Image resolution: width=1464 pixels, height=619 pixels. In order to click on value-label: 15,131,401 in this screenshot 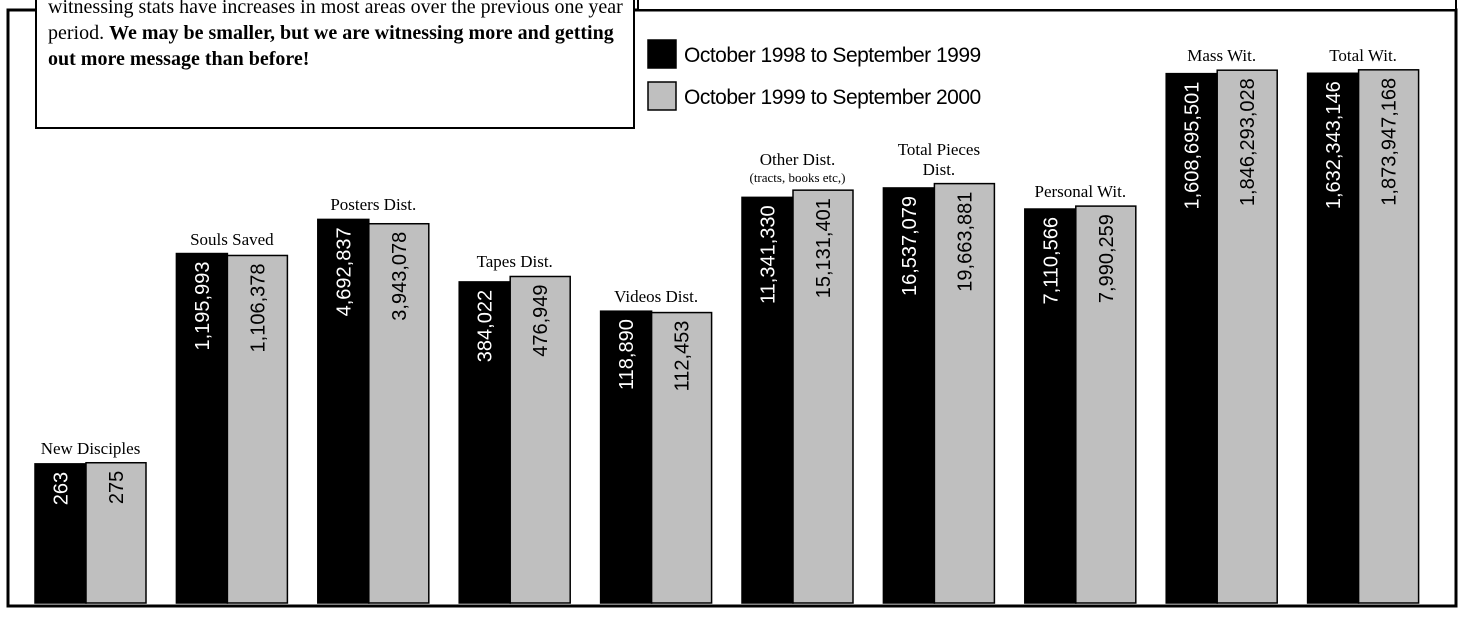, I will do `click(824, 248)`.